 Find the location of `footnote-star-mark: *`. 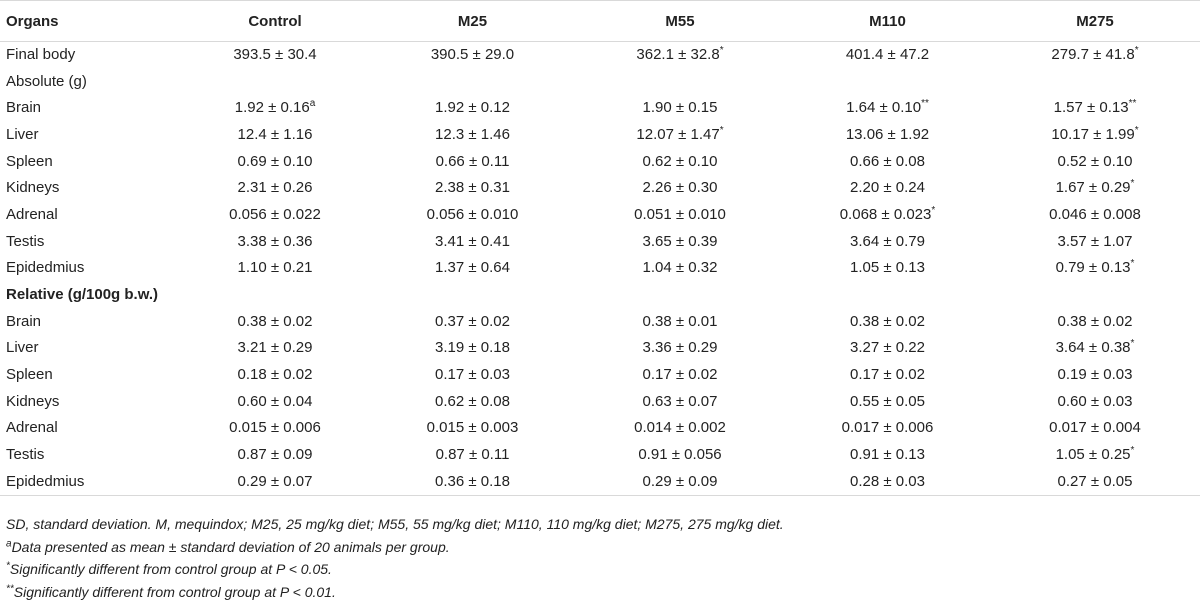

footnote-star-mark: * is located at coordinates (8, 566).